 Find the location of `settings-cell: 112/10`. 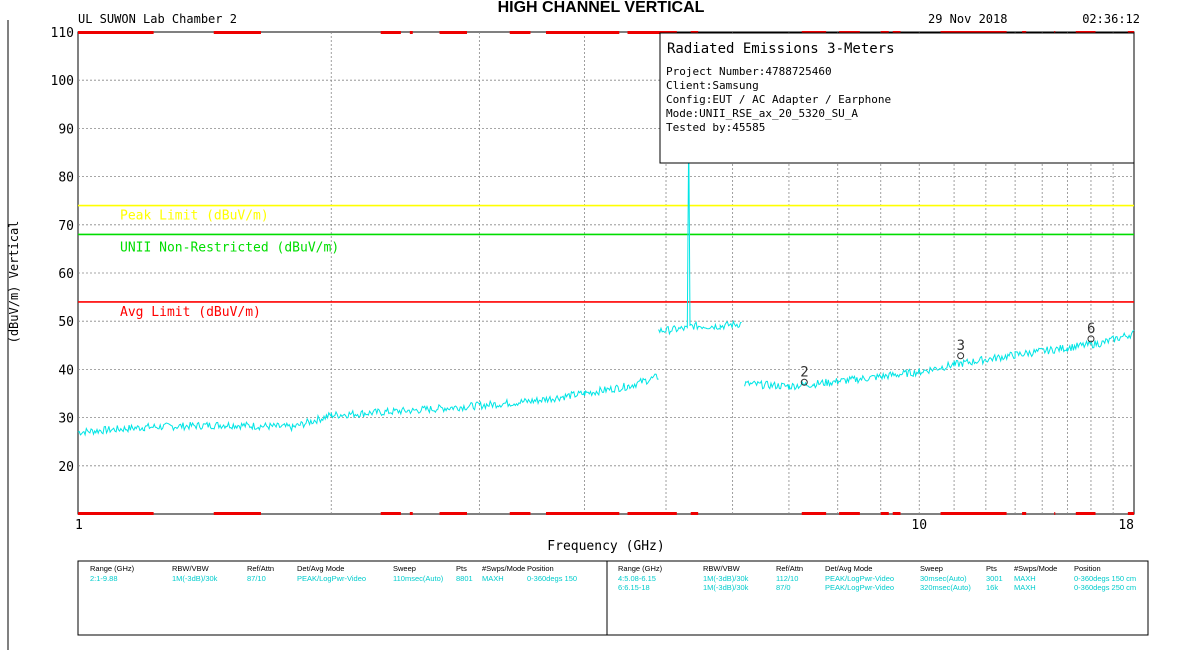

settings-cell: 112/10 is located at coordinates (787, 578).